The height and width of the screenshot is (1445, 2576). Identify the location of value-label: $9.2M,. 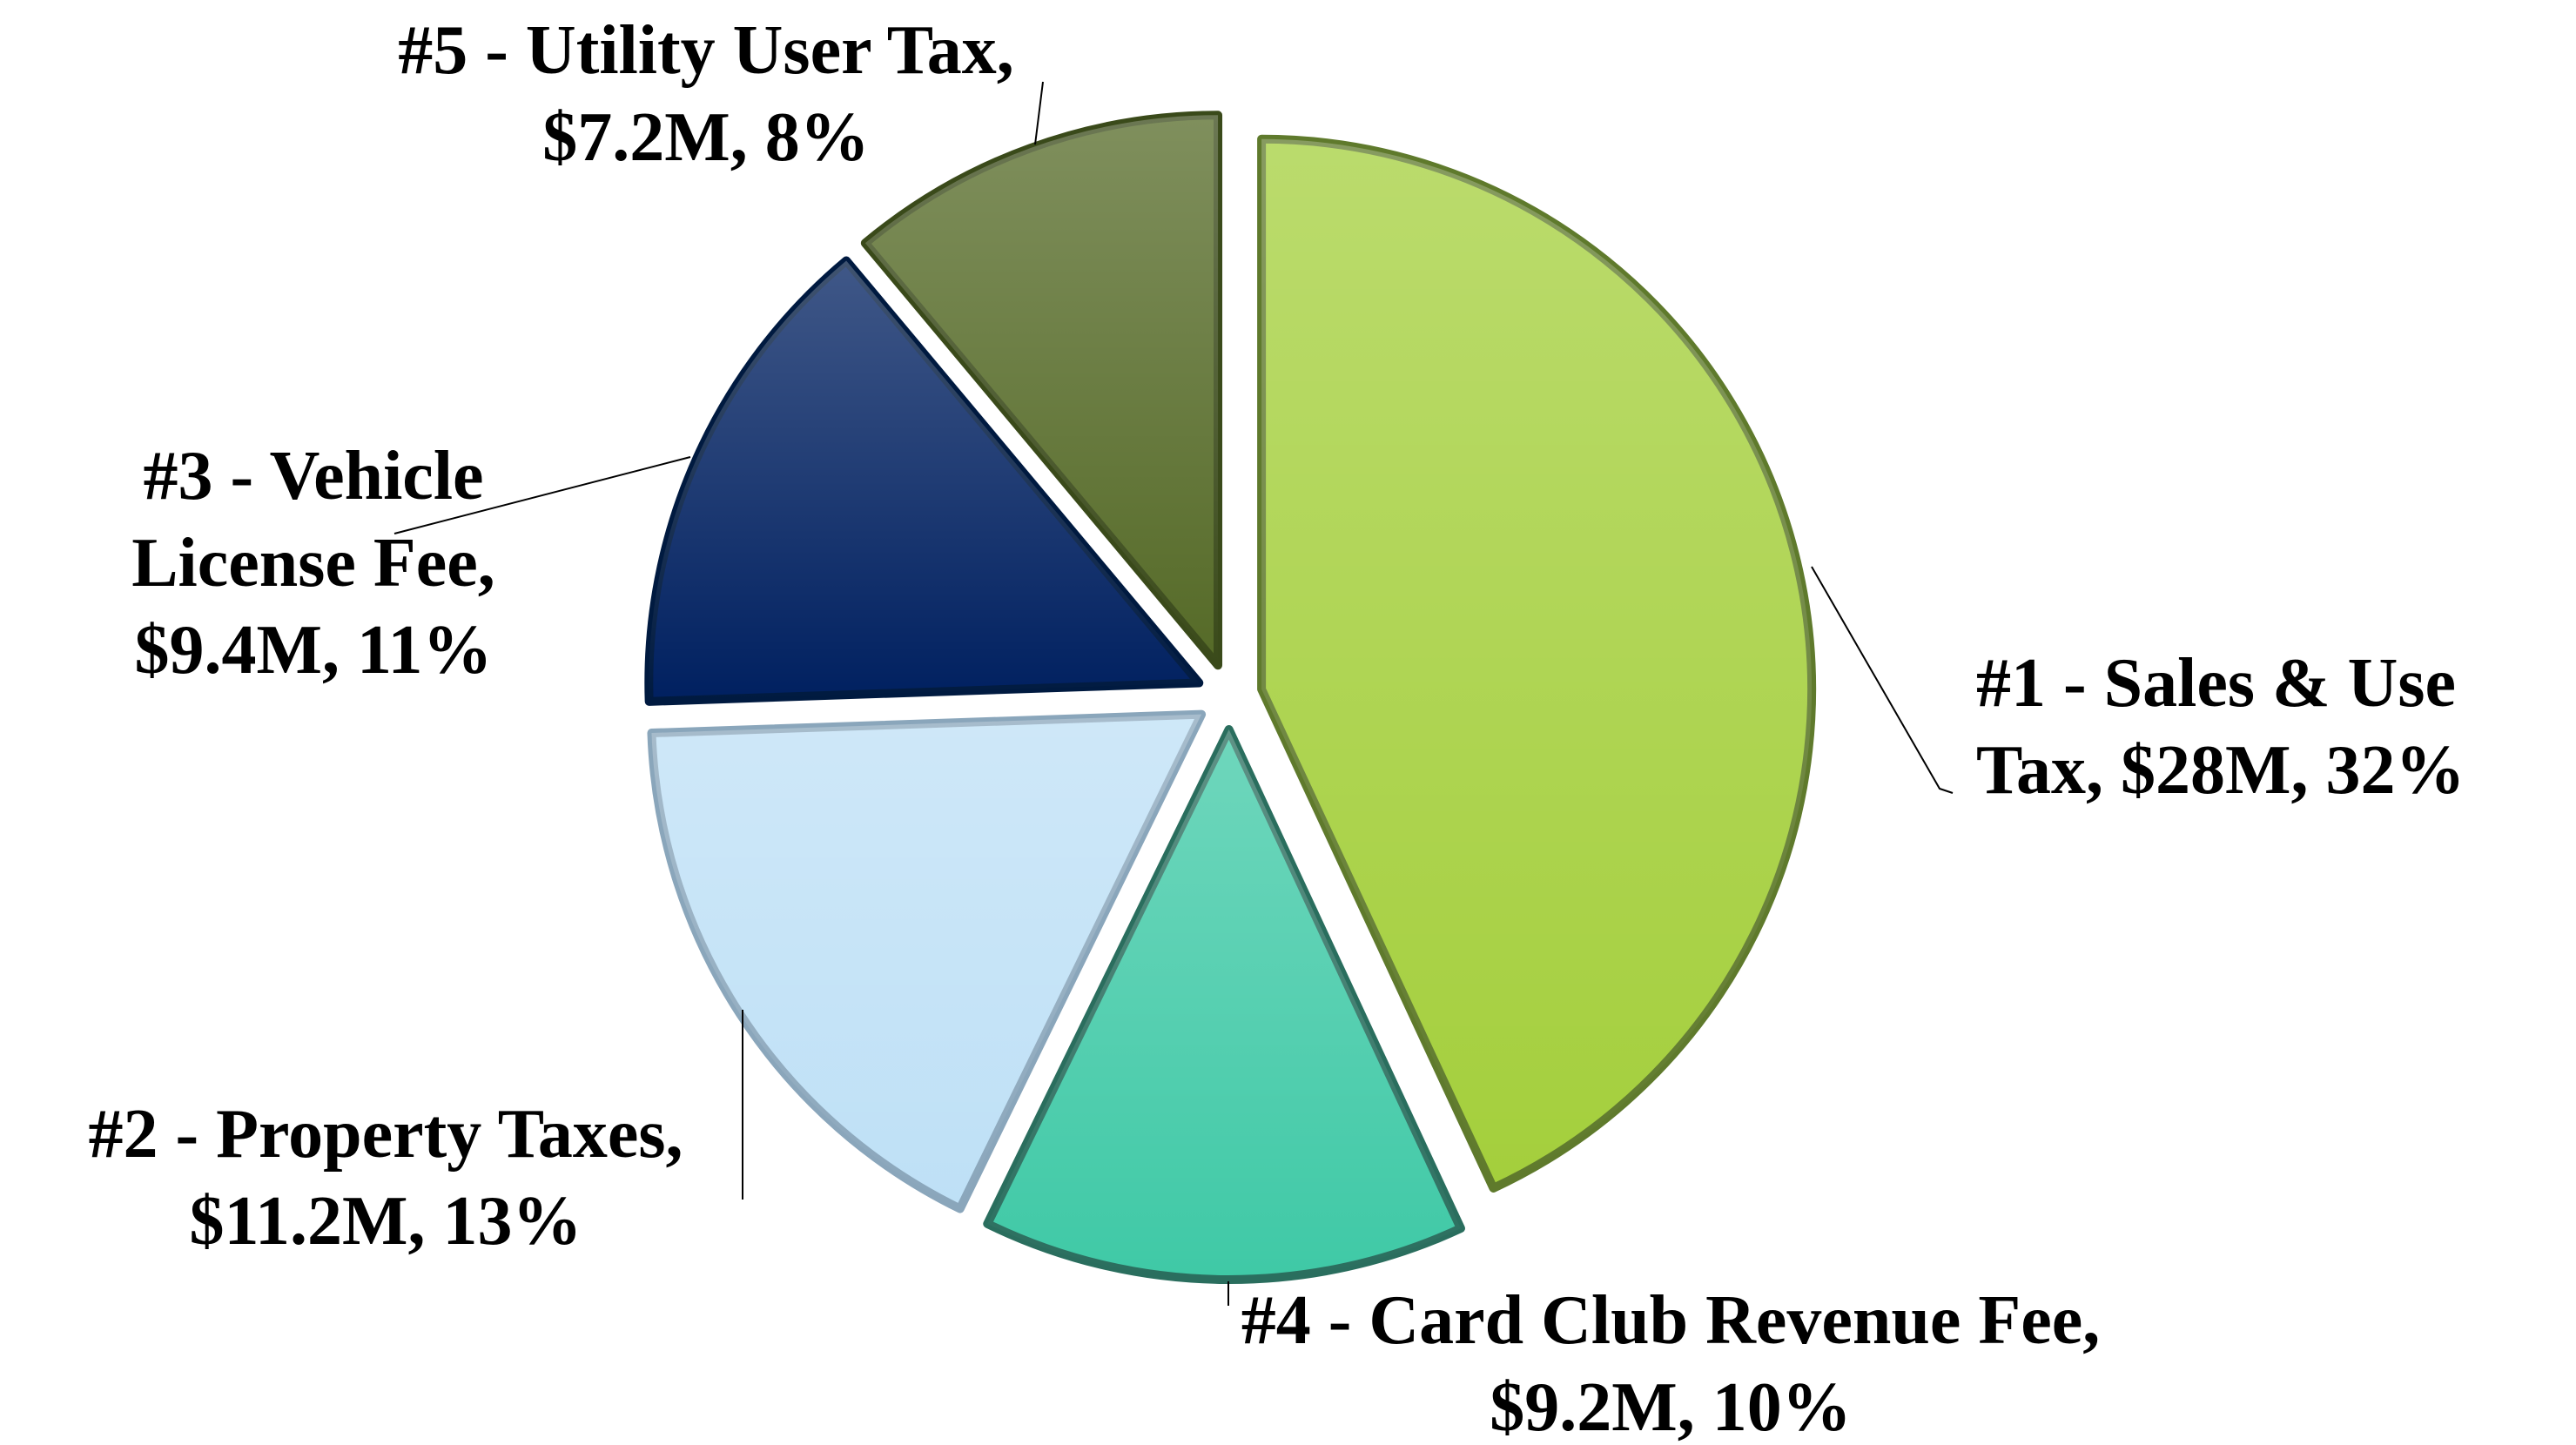
(1592, 1407).